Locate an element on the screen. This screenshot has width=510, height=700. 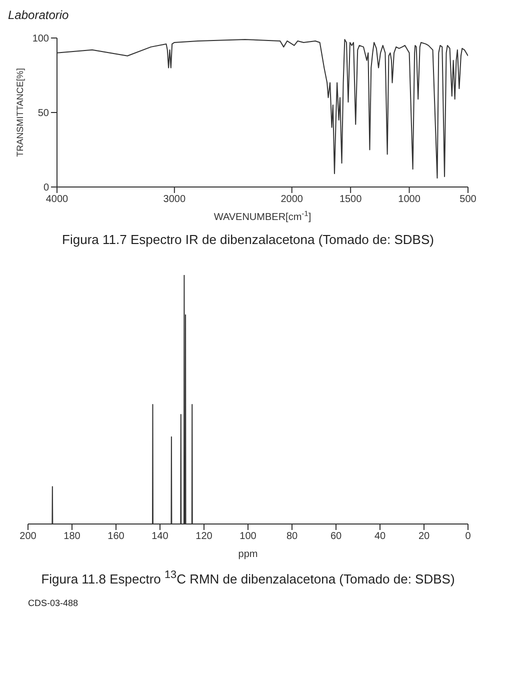
x-tick-label: 0 is located at coordinates (468, 536).